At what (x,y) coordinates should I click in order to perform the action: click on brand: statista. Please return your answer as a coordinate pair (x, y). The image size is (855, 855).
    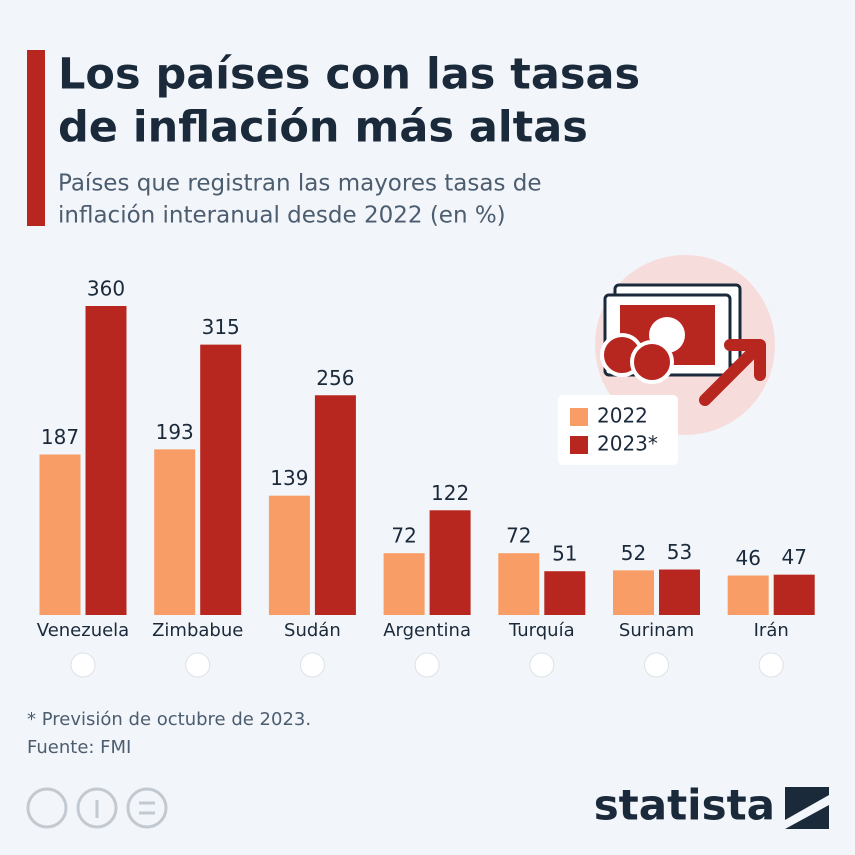
    Looking at the image, I should click on (684, 805).